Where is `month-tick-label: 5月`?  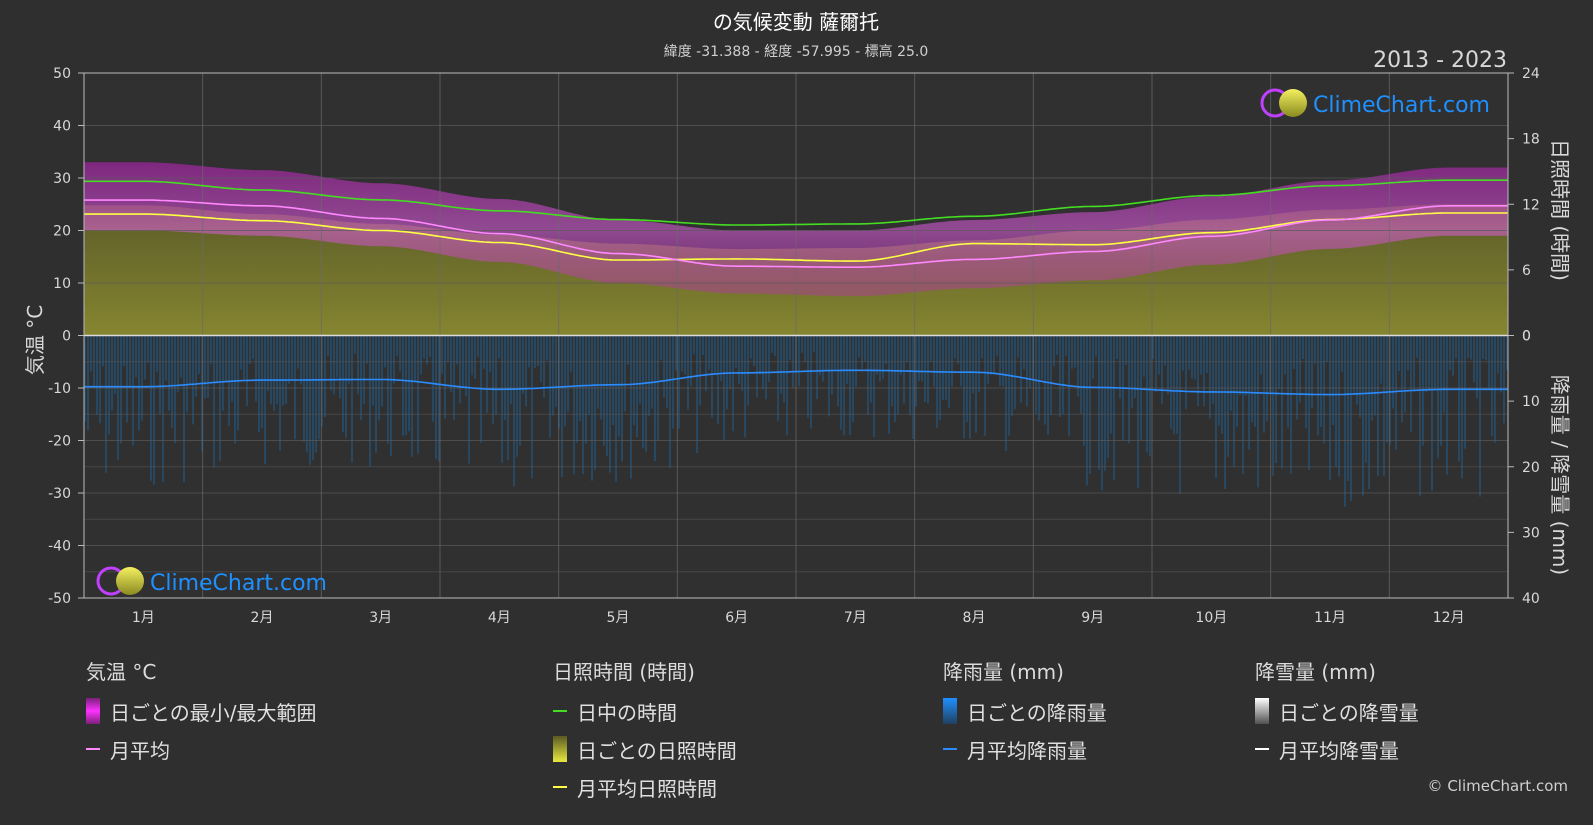 month-tick-label: 5月 is located at coordinates (618, 618).